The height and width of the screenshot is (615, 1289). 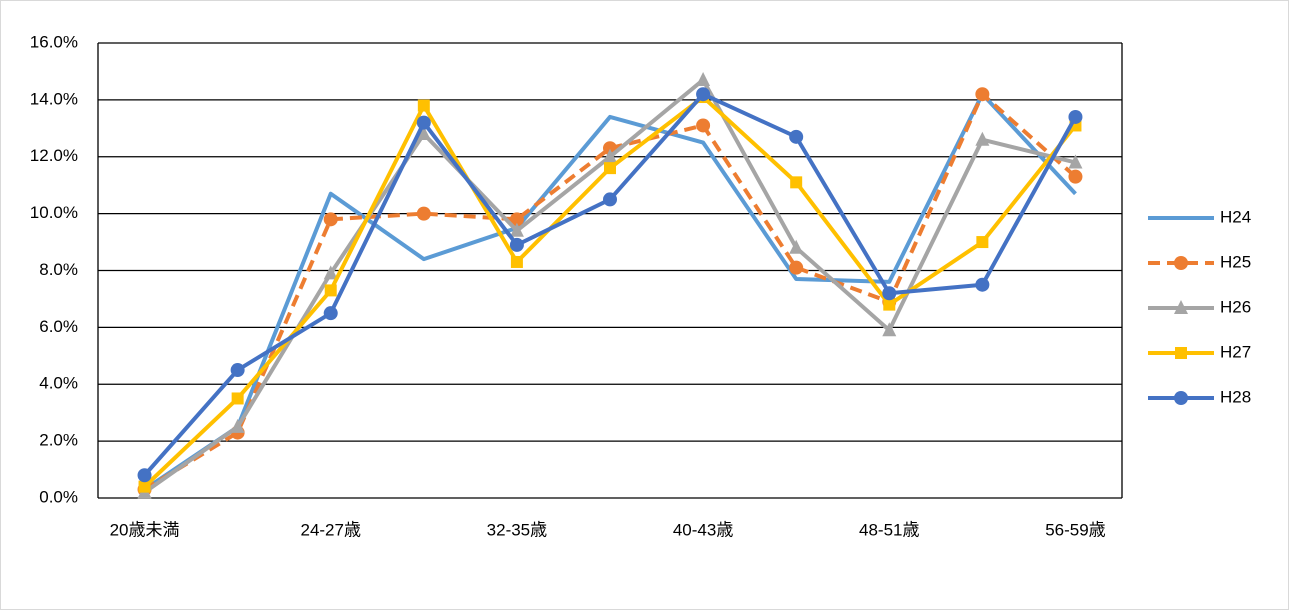 What do you see at coordinates (1235, 261) in the screenshot?
I see `legend-label: H25` at bounding box center [1235, 261].